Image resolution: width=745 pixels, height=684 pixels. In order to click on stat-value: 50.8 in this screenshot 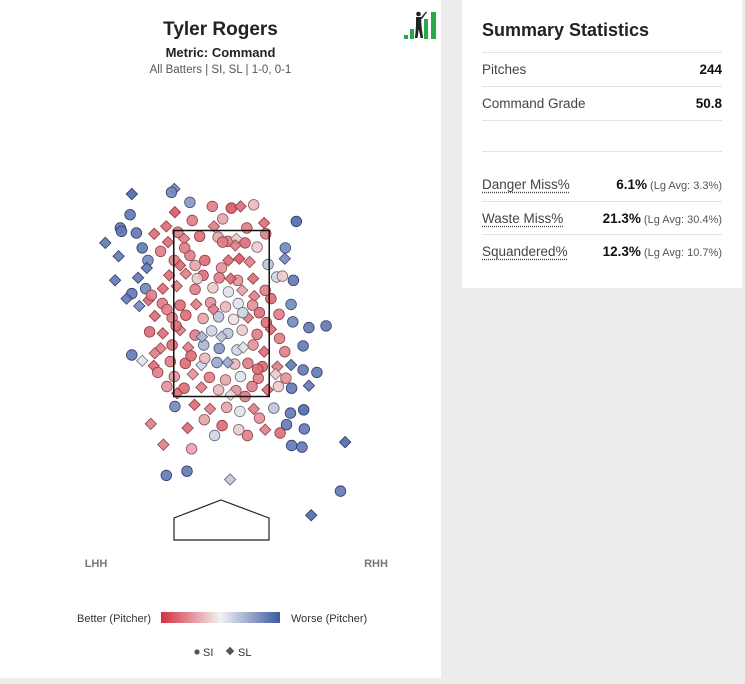, I will do `click(708, 103)`.